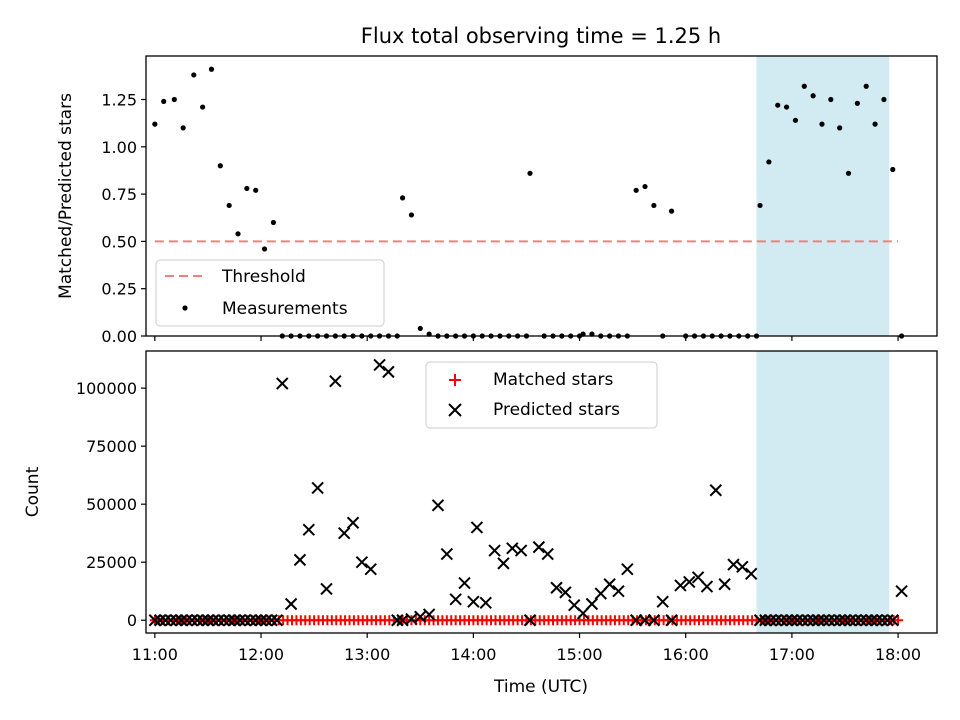 The width and height of the screenshot is (960, 720). What do you see at coordinates (119, 147) in the screenshot?
I see `y-tick-label: 1.00` at bounding box center [119, 147].